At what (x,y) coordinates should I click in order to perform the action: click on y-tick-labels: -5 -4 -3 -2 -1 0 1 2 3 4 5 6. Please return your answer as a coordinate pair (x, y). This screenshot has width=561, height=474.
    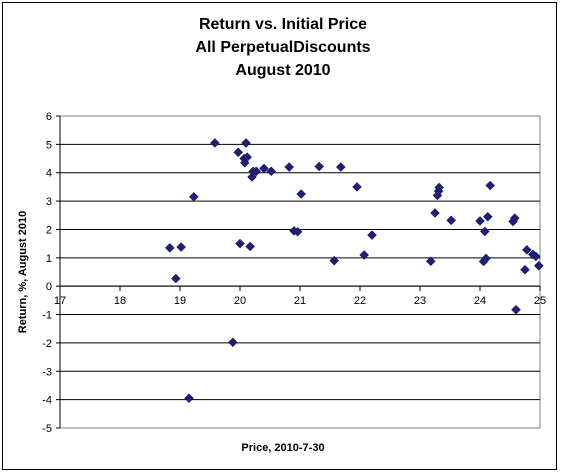
    Looking at the image, I should click on (47, 273).